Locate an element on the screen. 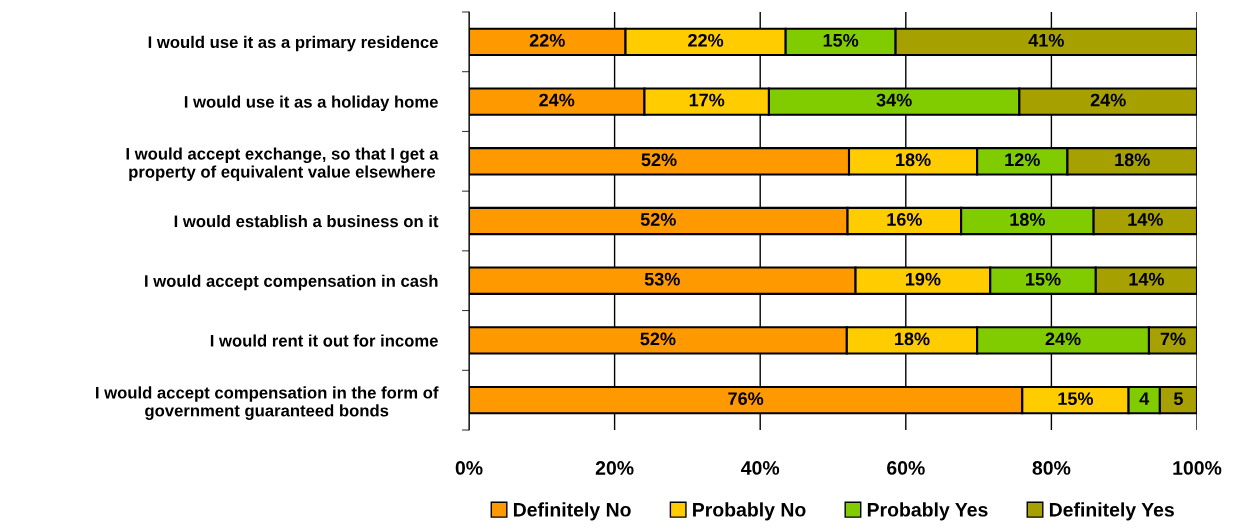  y-tick-label: I would accept compensation in the form of government guaranteed bonds is located at coordinates (267, 403).